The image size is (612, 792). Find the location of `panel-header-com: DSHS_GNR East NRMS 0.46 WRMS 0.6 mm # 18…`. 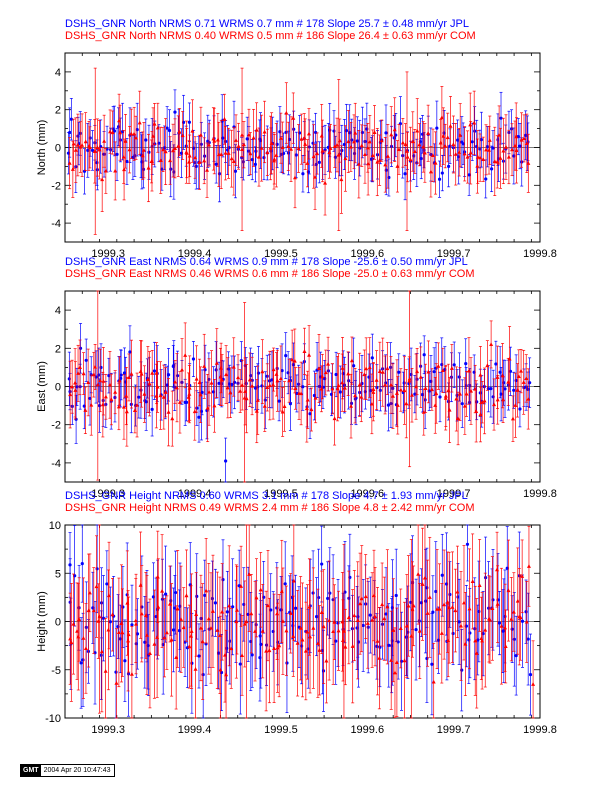

panel-header-com: DSHS_GNR East NRMS 0.46 WRMS 0.6 mm # 18… is located at coordinates (270, 274).